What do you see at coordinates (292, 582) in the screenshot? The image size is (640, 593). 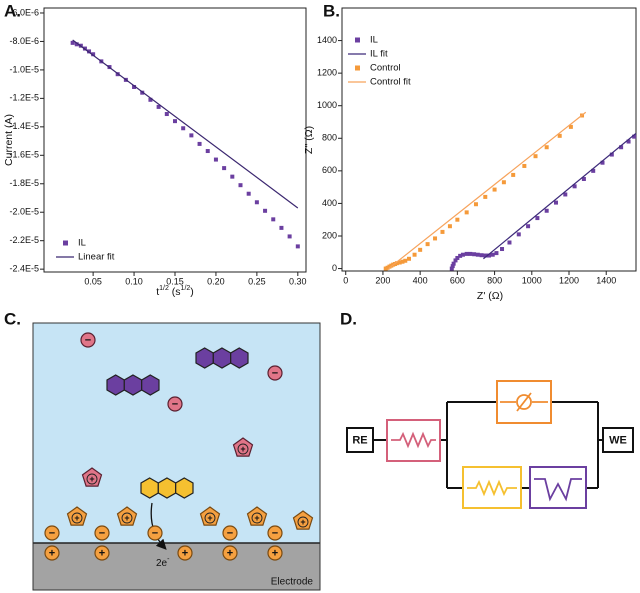 I see `electrode-label: Electrode` at bounding box center [292, 582].